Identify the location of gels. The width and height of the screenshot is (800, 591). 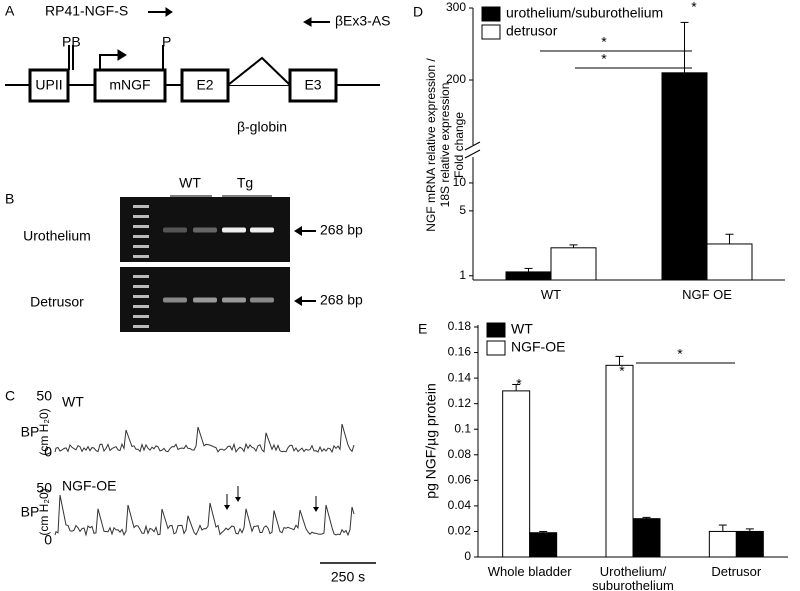
(205, 264).